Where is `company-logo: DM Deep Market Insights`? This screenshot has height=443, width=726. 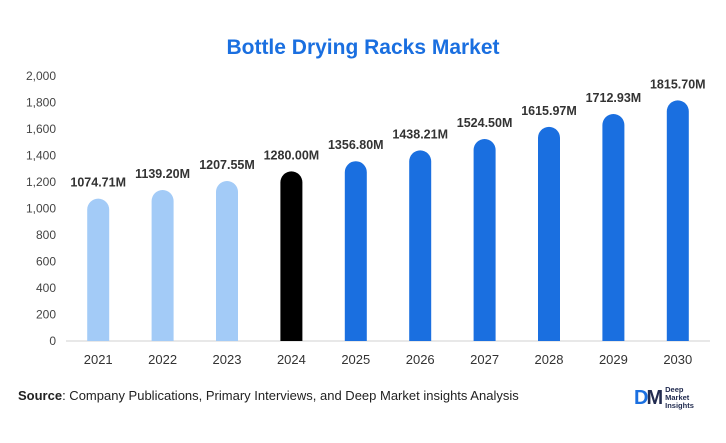
company-logo: DM Deep Market Insights is located at coordinates (664, 398).